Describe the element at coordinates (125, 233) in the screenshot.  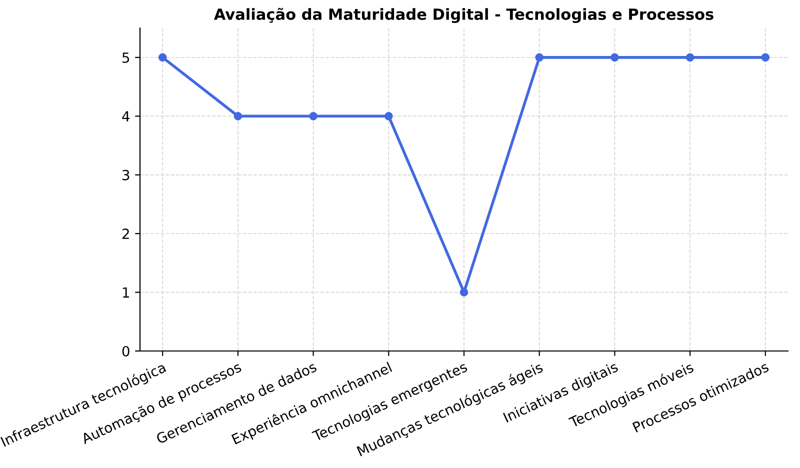
I see `y-tick-label: 2` at that location.